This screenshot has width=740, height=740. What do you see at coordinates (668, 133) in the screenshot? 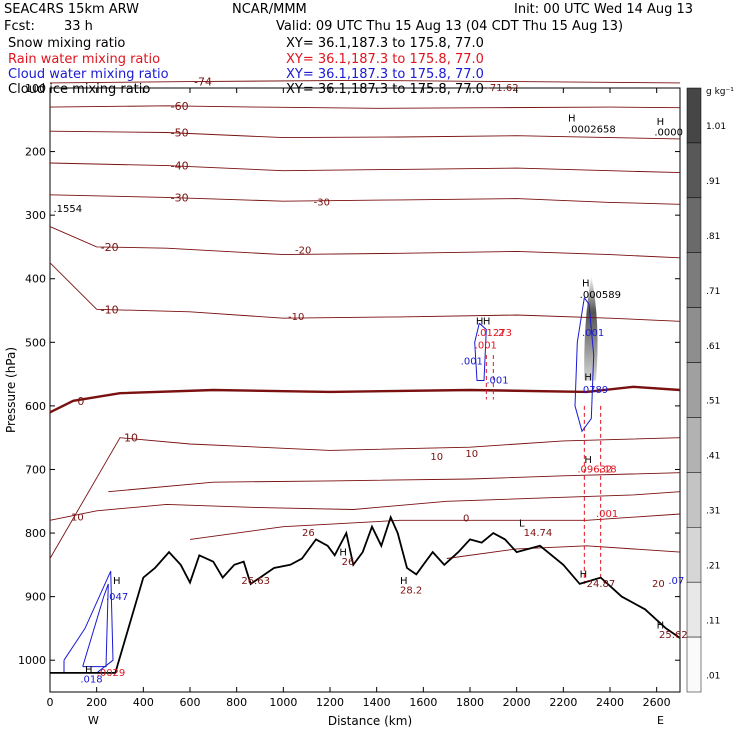
I see `value-annotation: .0000` at bounding box center [668, 133].